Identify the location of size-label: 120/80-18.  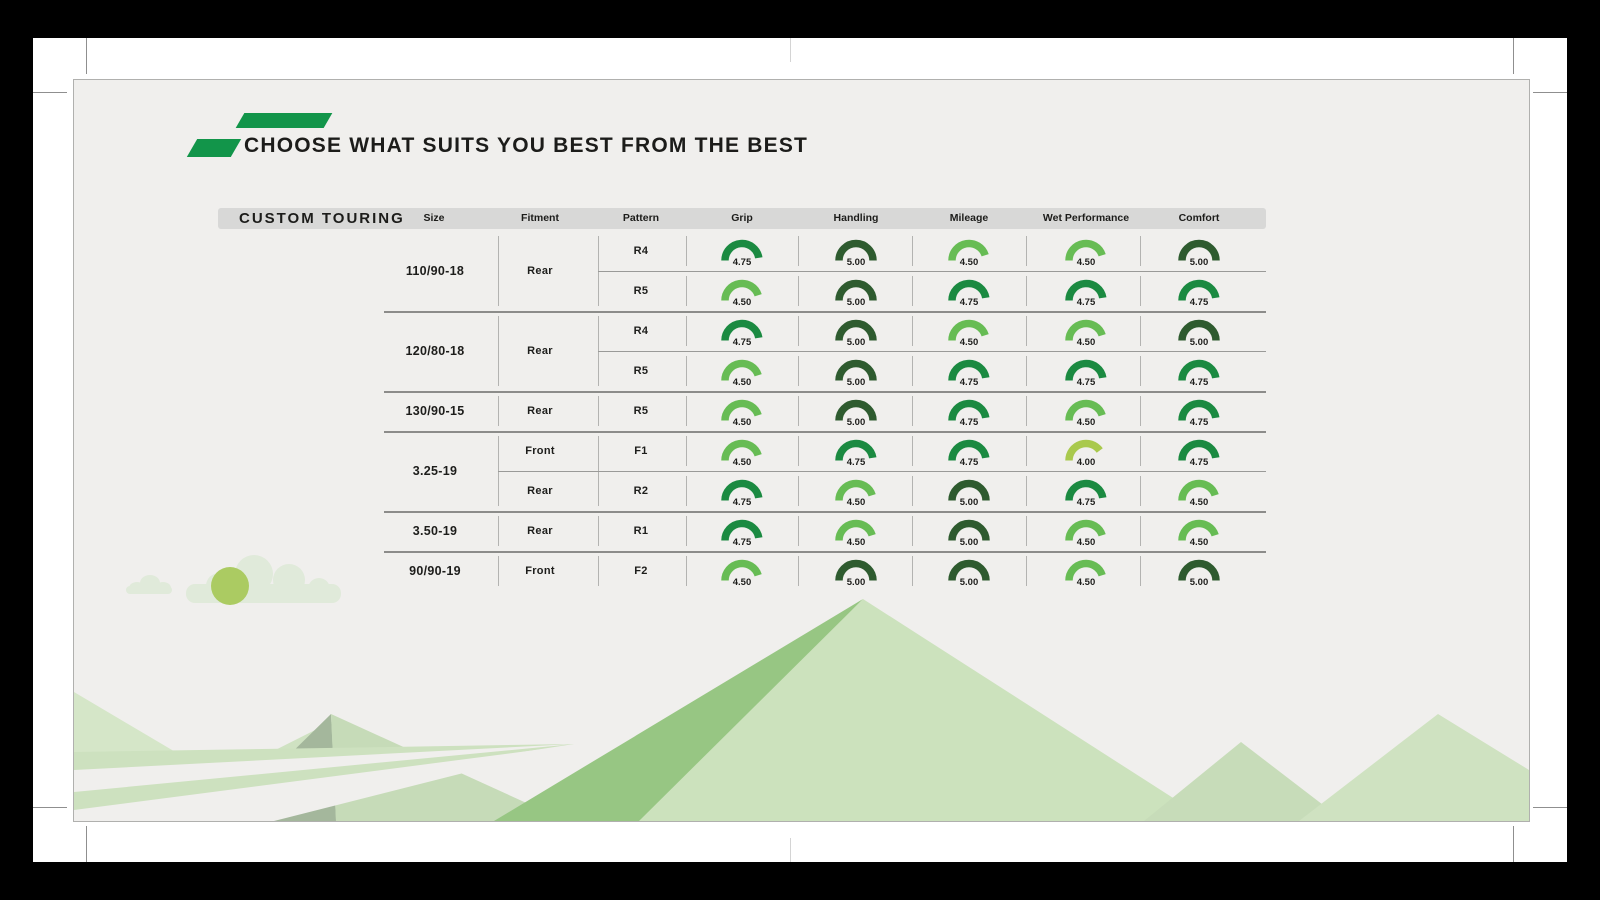
(435, 351).